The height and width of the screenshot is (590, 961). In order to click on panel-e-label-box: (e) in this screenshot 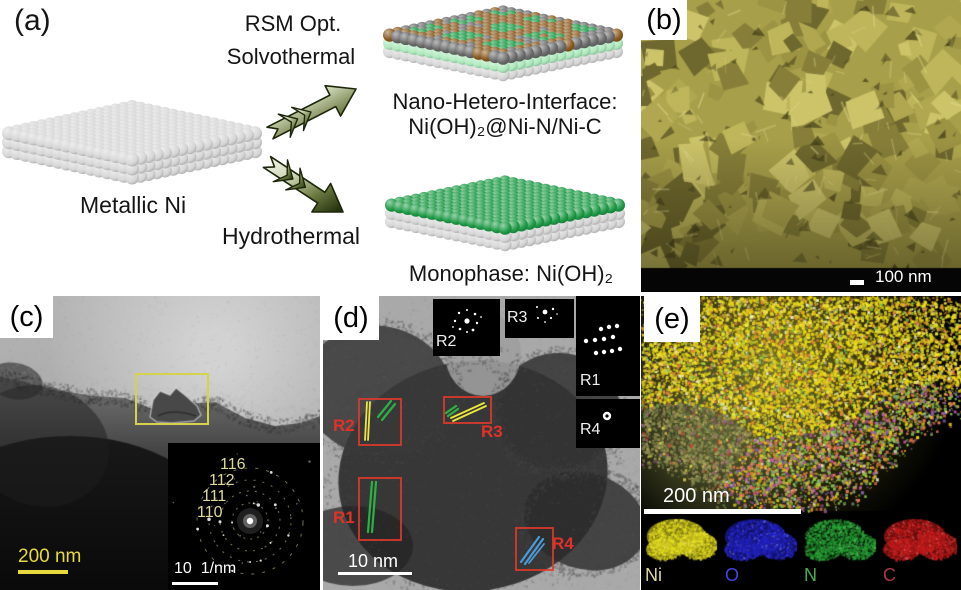, I will do `click(672, 319)`.